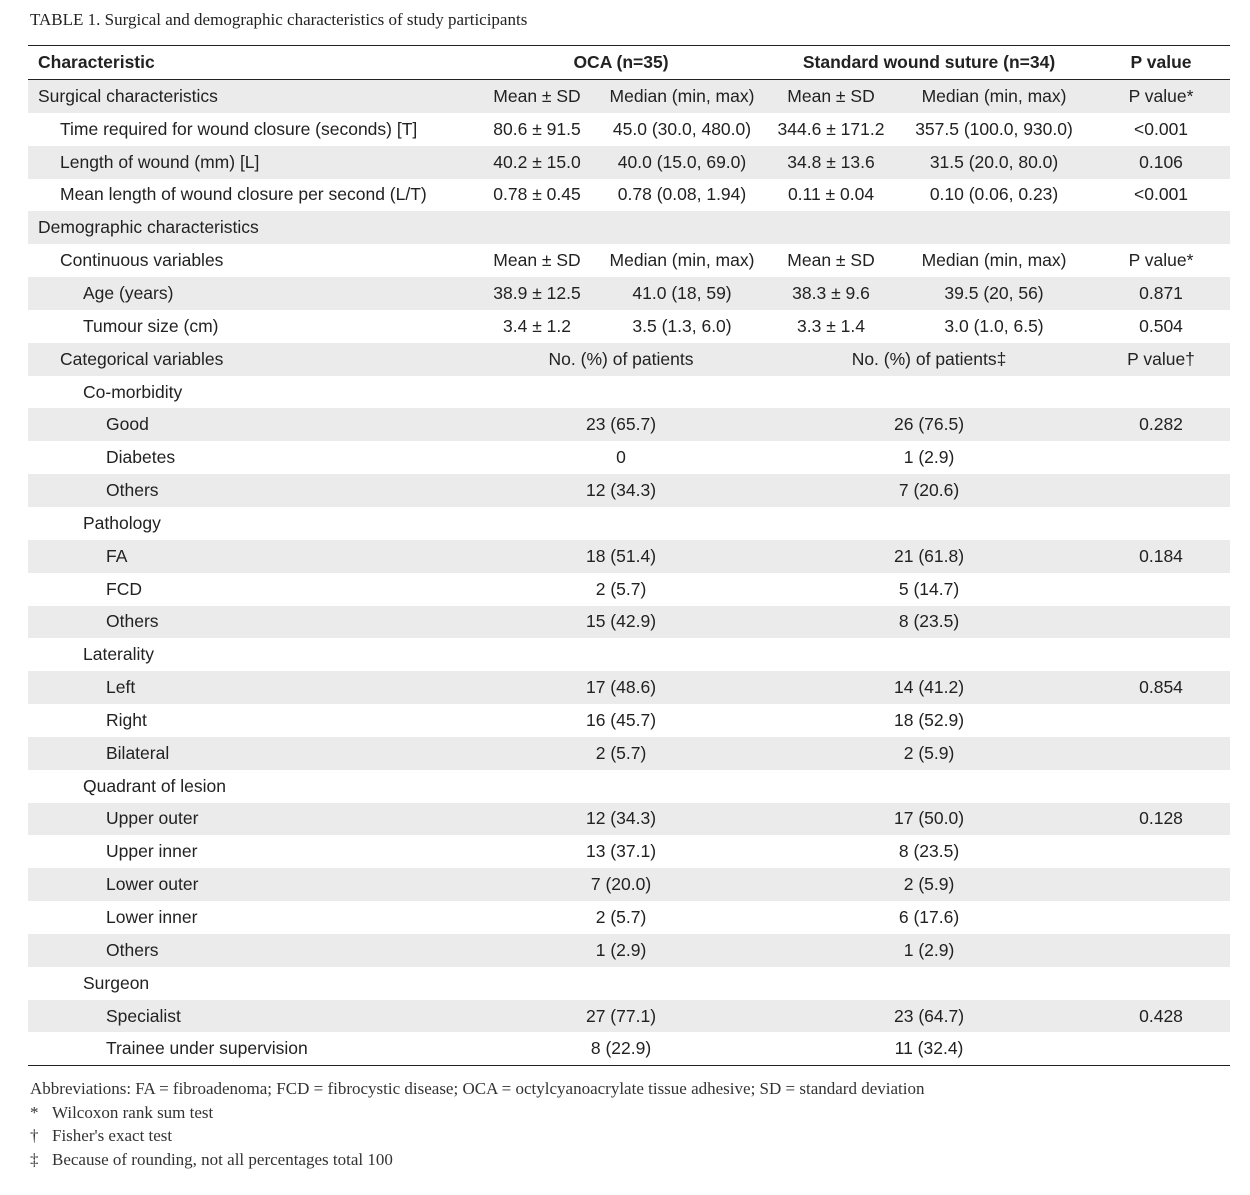  What do you see at coordinates (831, 162) in the screenshot?
I see `cell: 34.8 ± 13.6` at bounding box center [831, 162].